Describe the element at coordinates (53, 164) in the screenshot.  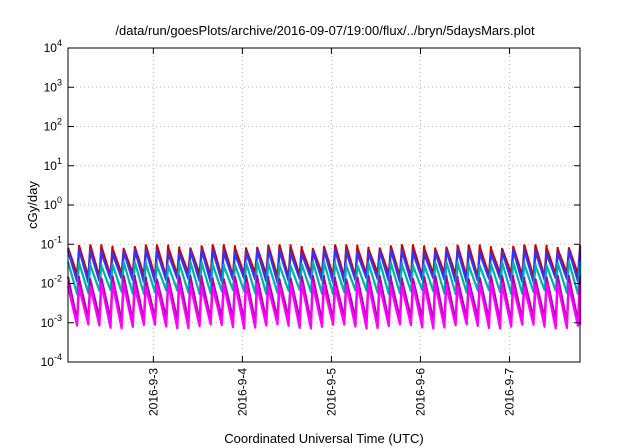
I see `y-tick-label: 10¹` at that location.